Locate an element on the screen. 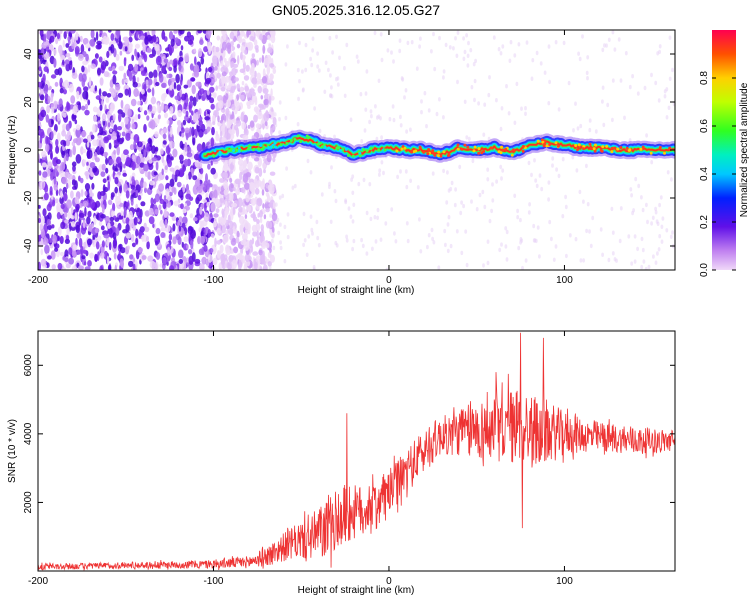 This screenshot has width=750, height=600. y-tick-label: 40 is located at coordinates (28, 54).